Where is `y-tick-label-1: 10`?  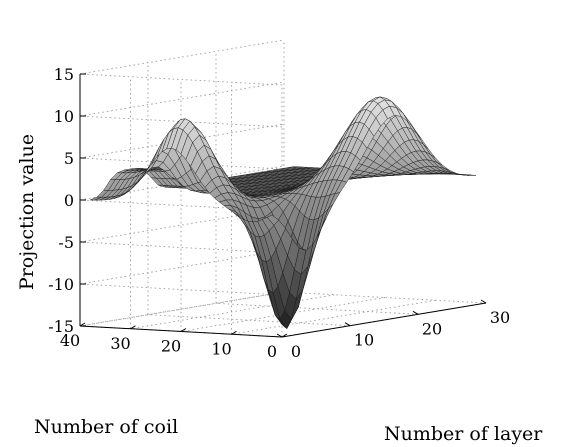
y-tick-label-1: 10 is located at coordinates (221, 348).